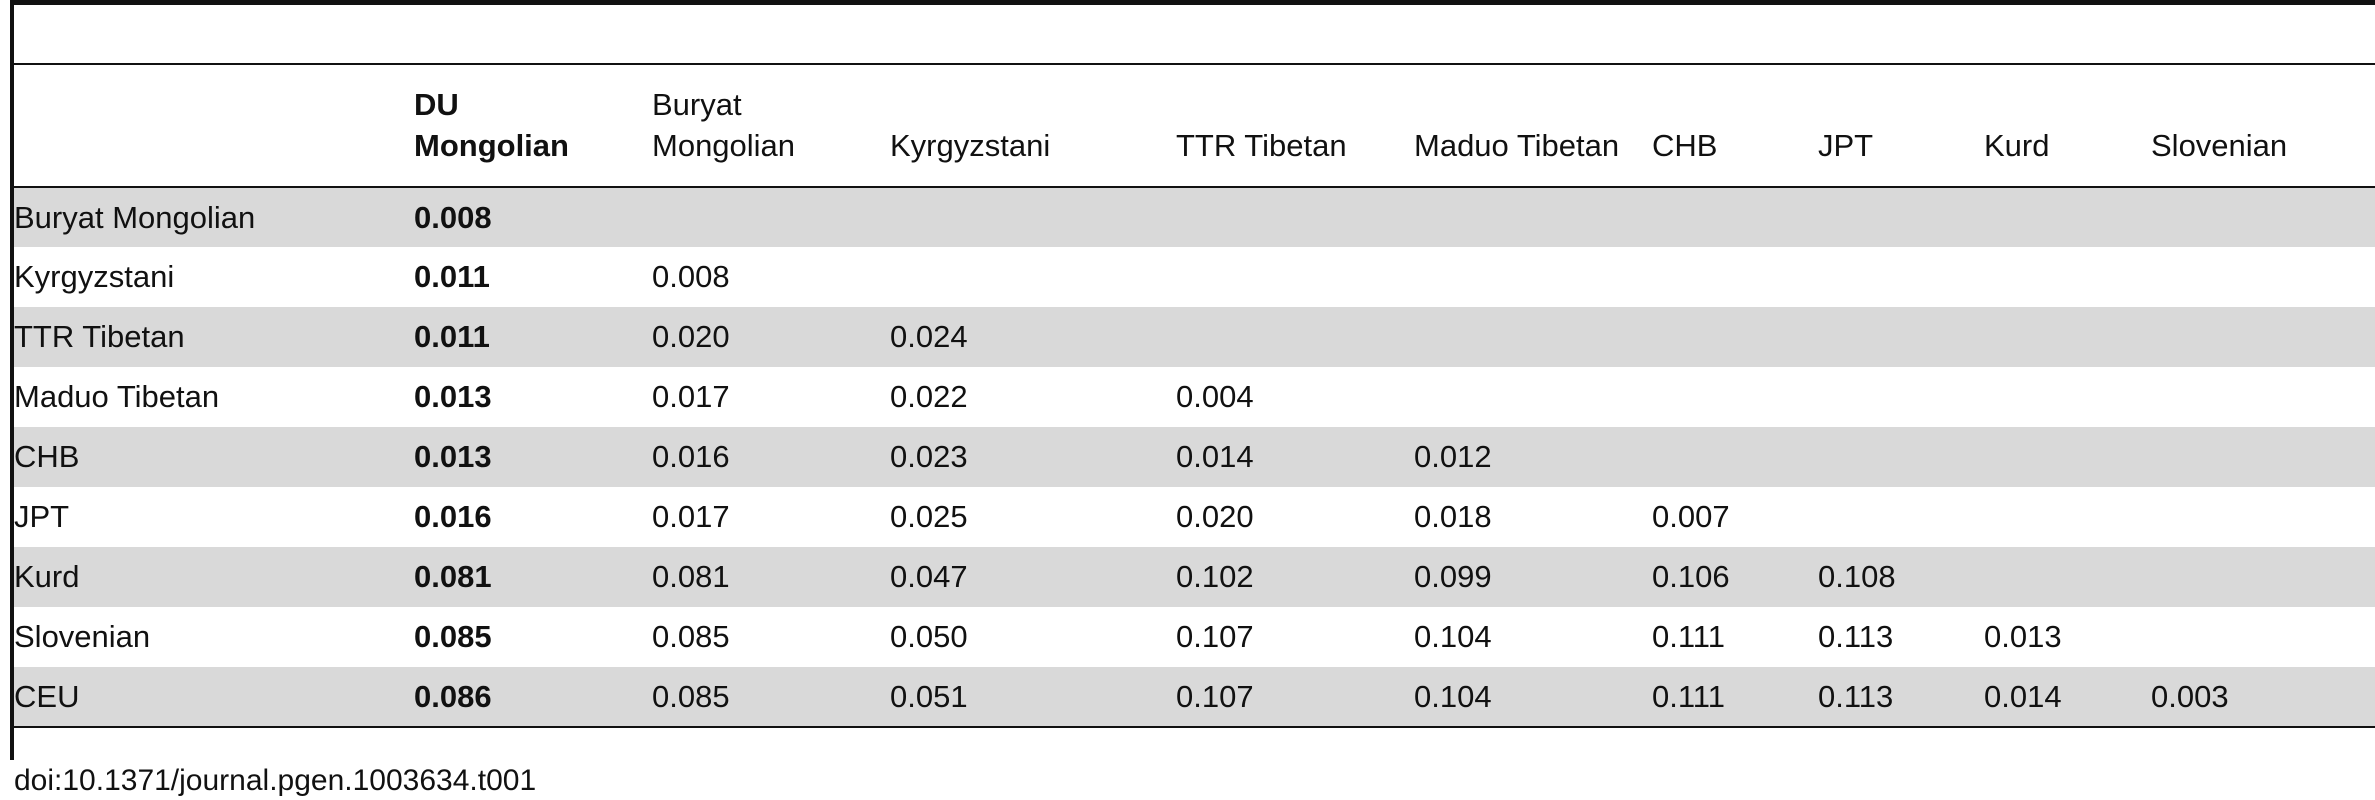 The height and width of the screenshot is (800, 2375). I want to click on fst-value: 0.108, so click(1901, 577).